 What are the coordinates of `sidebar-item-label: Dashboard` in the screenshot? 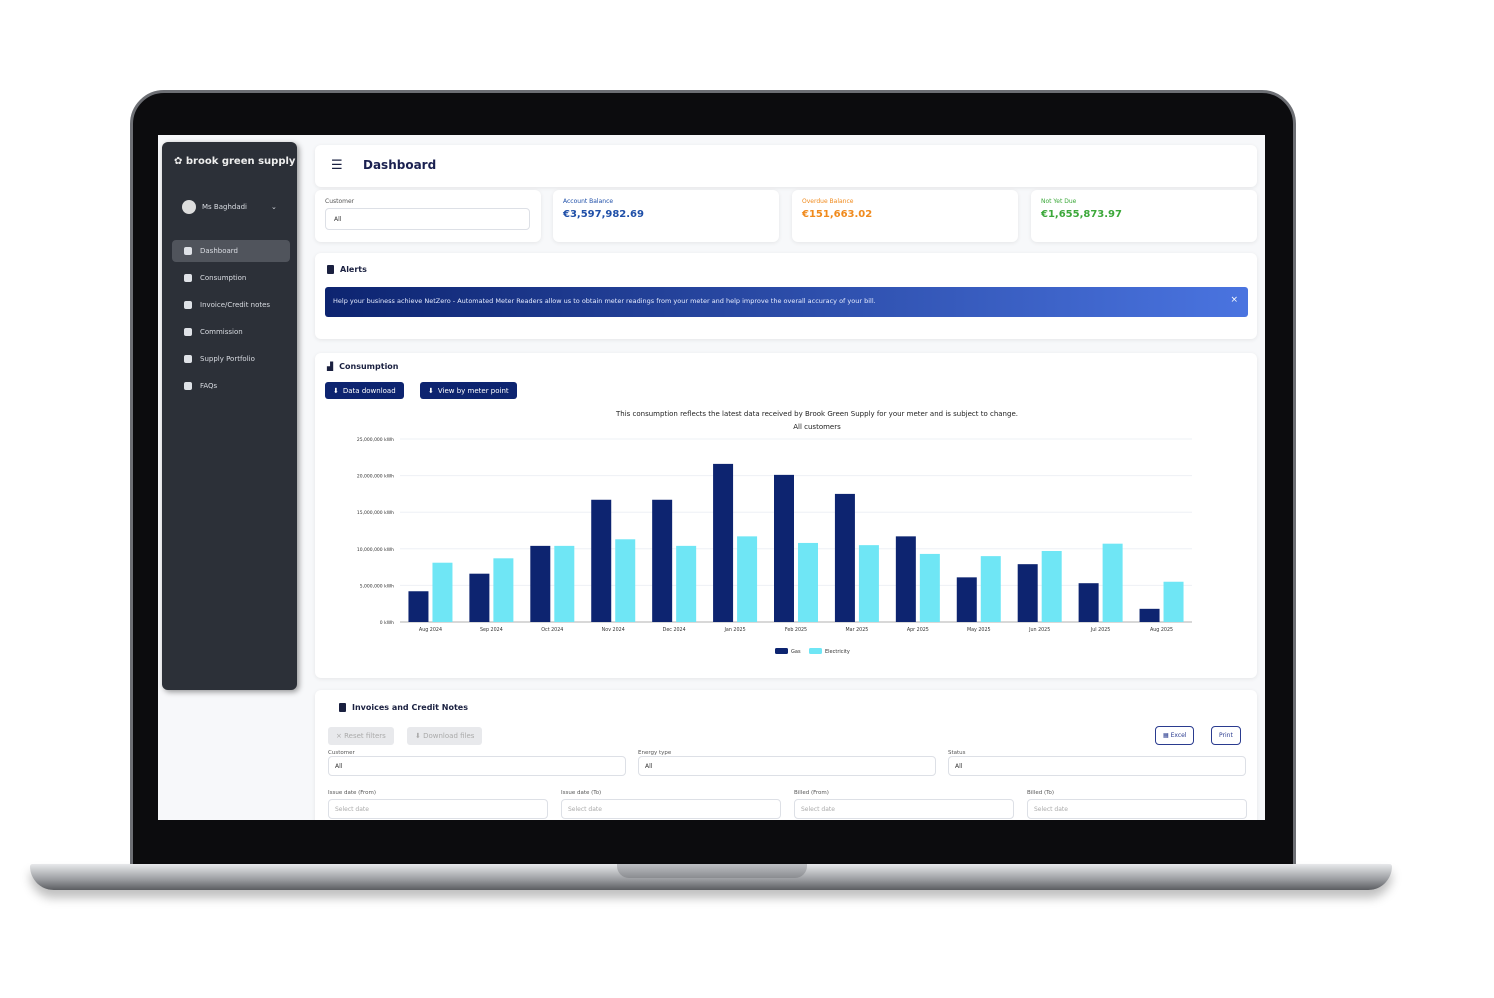 It's located at (219, 251).